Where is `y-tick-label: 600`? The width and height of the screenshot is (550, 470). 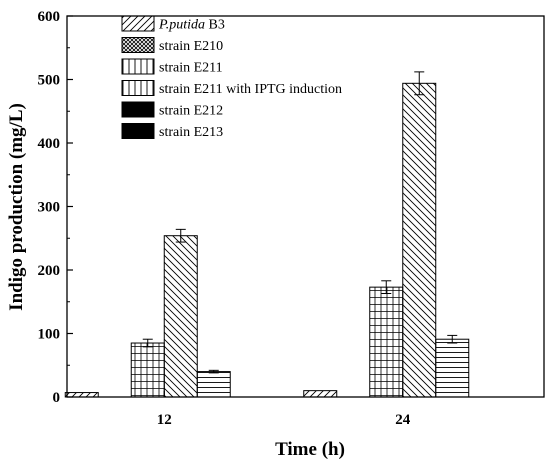
y-tick-label: 600 is located at coordinates (49, 17).